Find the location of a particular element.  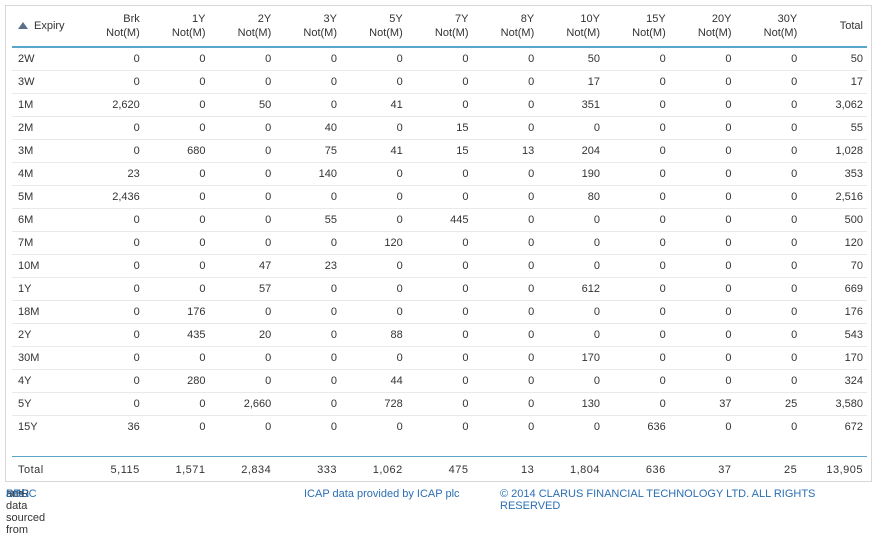

expiry-cell: 3M is located at coordinates (45, 151).